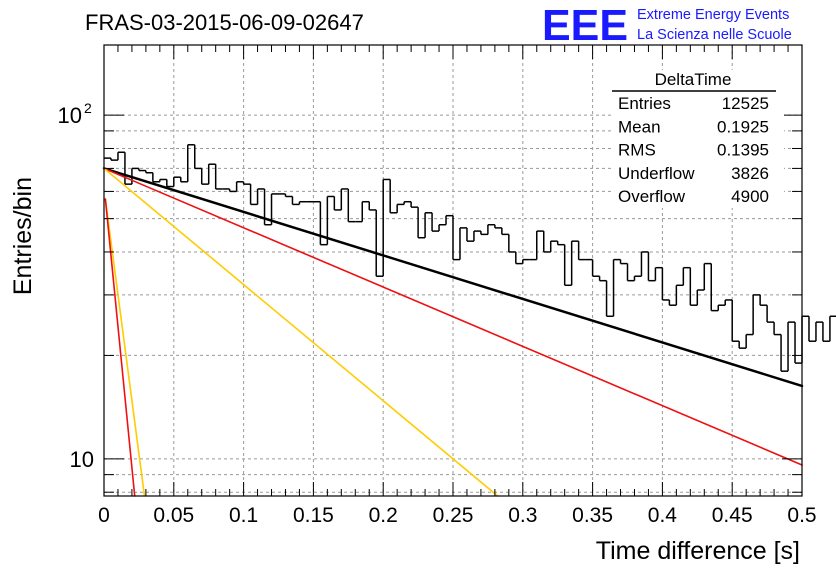 The image size is (836, 572). I want to click on stats-row-label: Entries, so click(644, 103).